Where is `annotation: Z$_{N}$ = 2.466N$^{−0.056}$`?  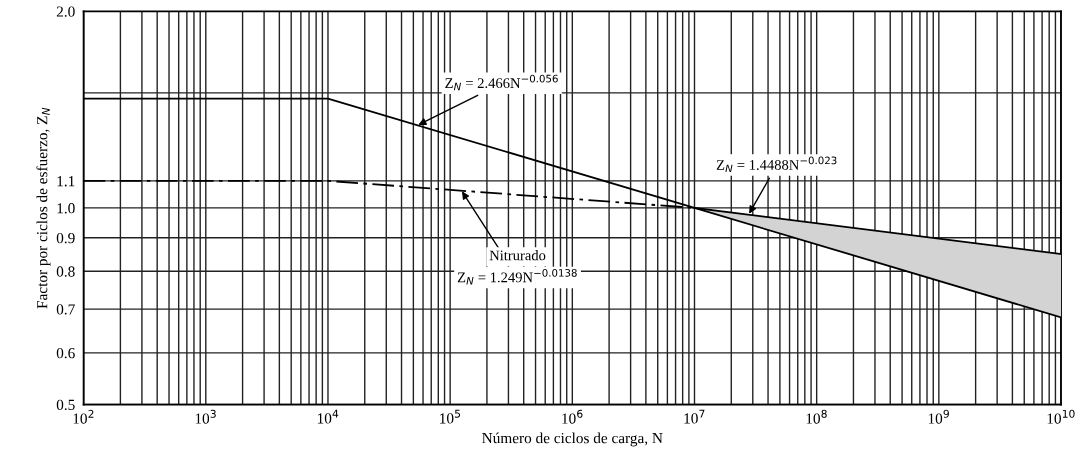 annotation: Z$_{N}$ = 2.466N$^{−0.056}$ is located at coordinates (501, 82).